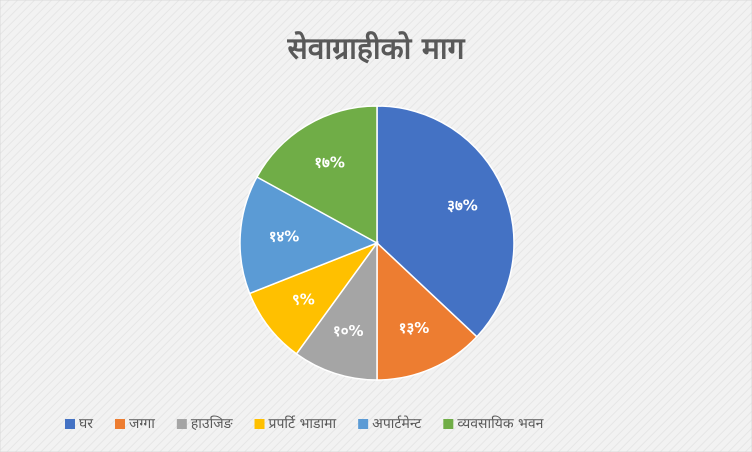 Image resolution: width=752 pixels, height=452 pixels. Describe the element at coordinates (376, 49) in the screenshot. I see `chart-title: सेवाग्राहीको माग` at that location.